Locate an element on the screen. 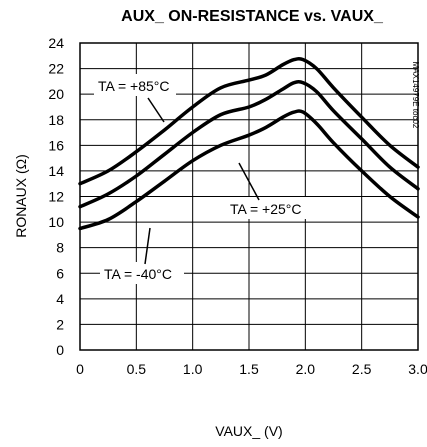 The width and height of the screenshot is (427, 447). x-tick-labels: 0 0.5 1.0 1.5 2.0 2.5 3.0 is located at coordinates (251, 369).